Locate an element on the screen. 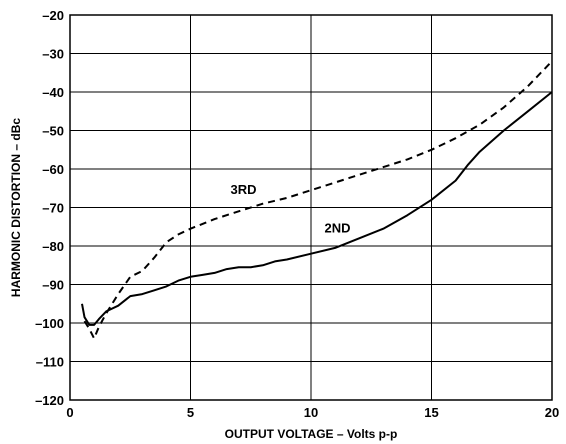  x-axis-title: OUTPUT VOLTAGE – Volts p-p is located at coordinates (311, 434).